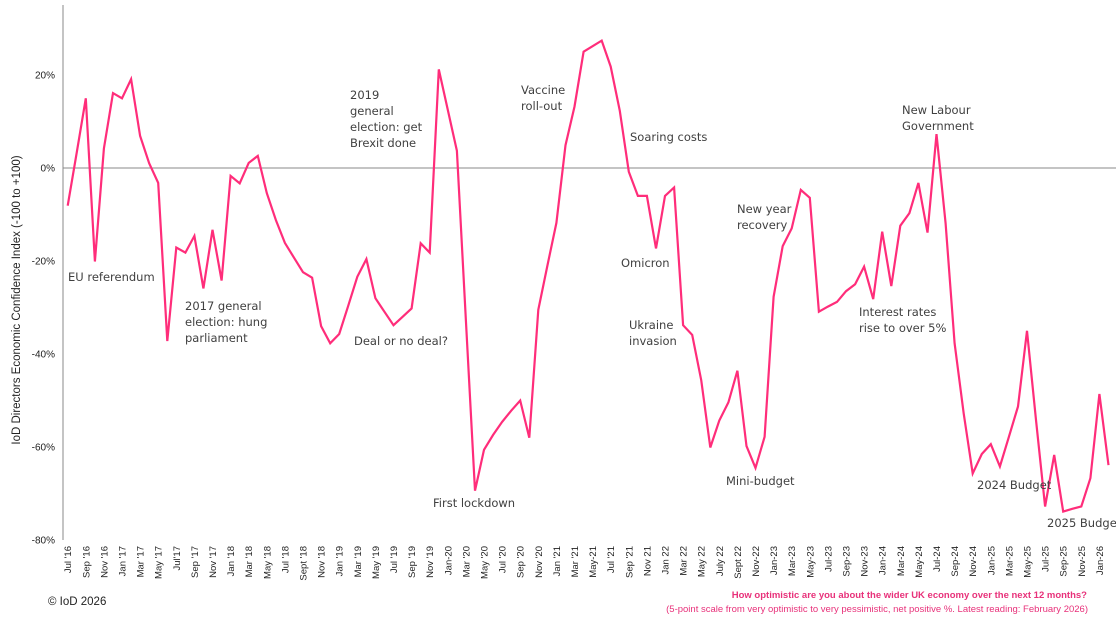 This screenshot has height=621, width=1116. What do you see at coordinates (213, 562) in the screenshot?
I see `x-tick-label: Nov '17` at bounding box center [213, 562].